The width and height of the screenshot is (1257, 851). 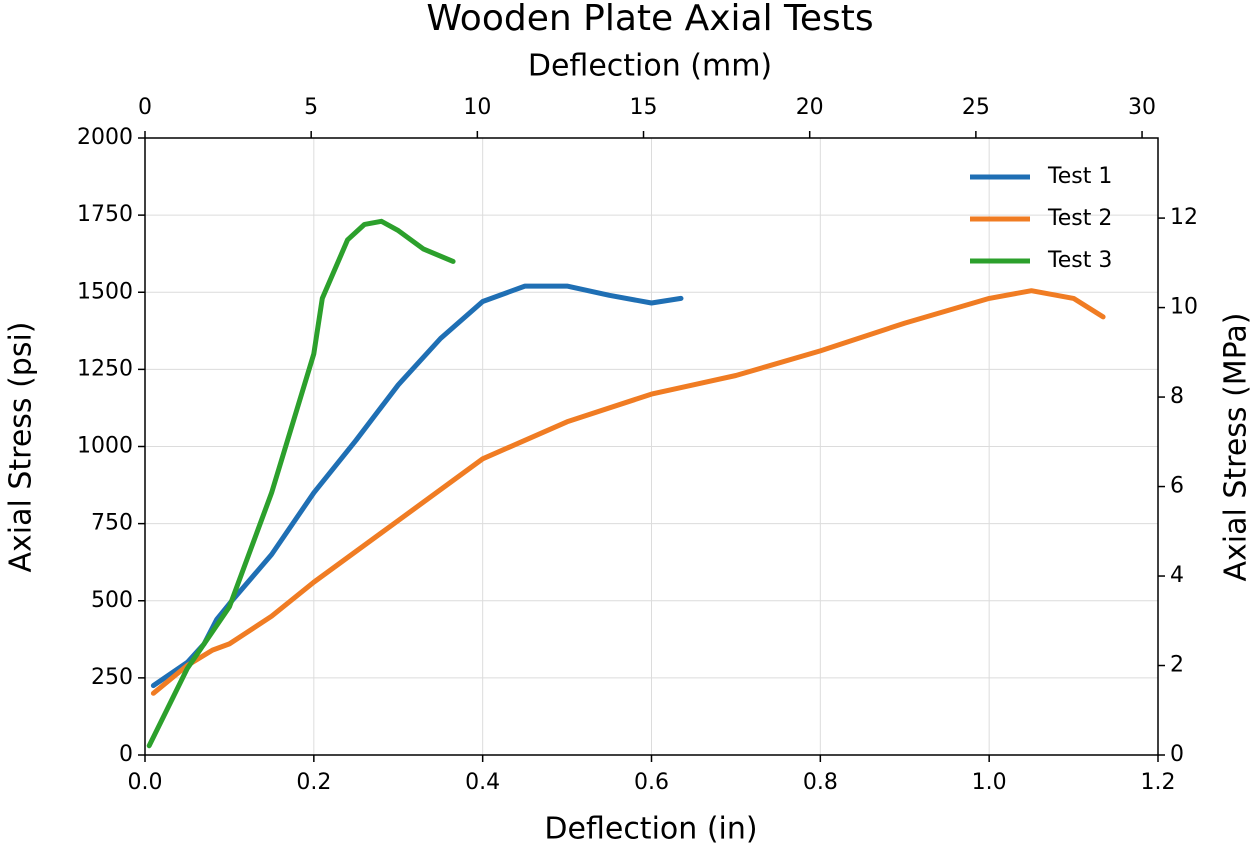 I want to click on x-tick-label: 0.2, so click(x=313, y=782).